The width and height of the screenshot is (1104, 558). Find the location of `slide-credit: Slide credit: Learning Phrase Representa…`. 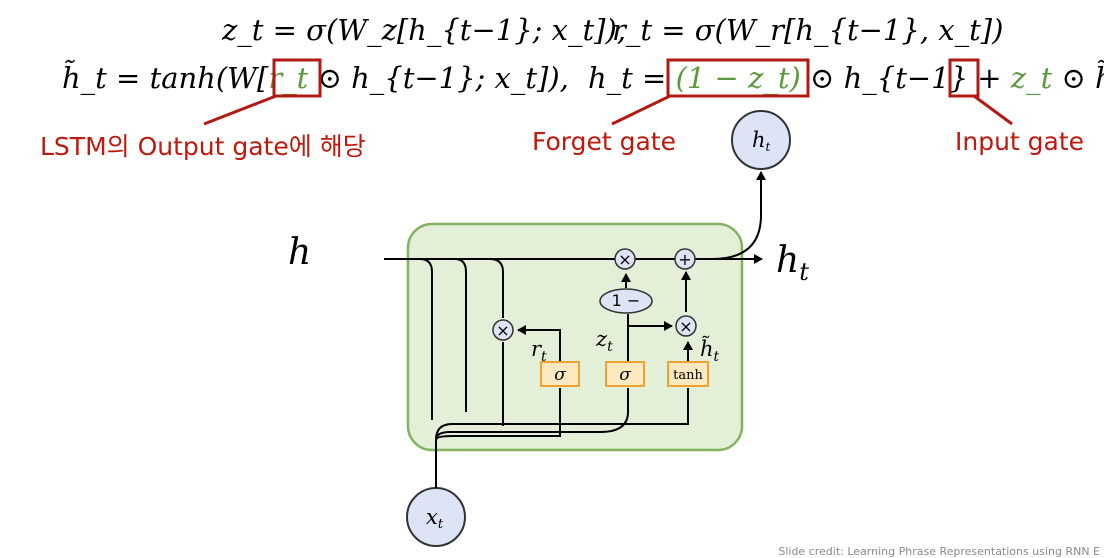

slide-credit: Slide credit: Learning Phrase Representa… is located at coordinates (939, 551).